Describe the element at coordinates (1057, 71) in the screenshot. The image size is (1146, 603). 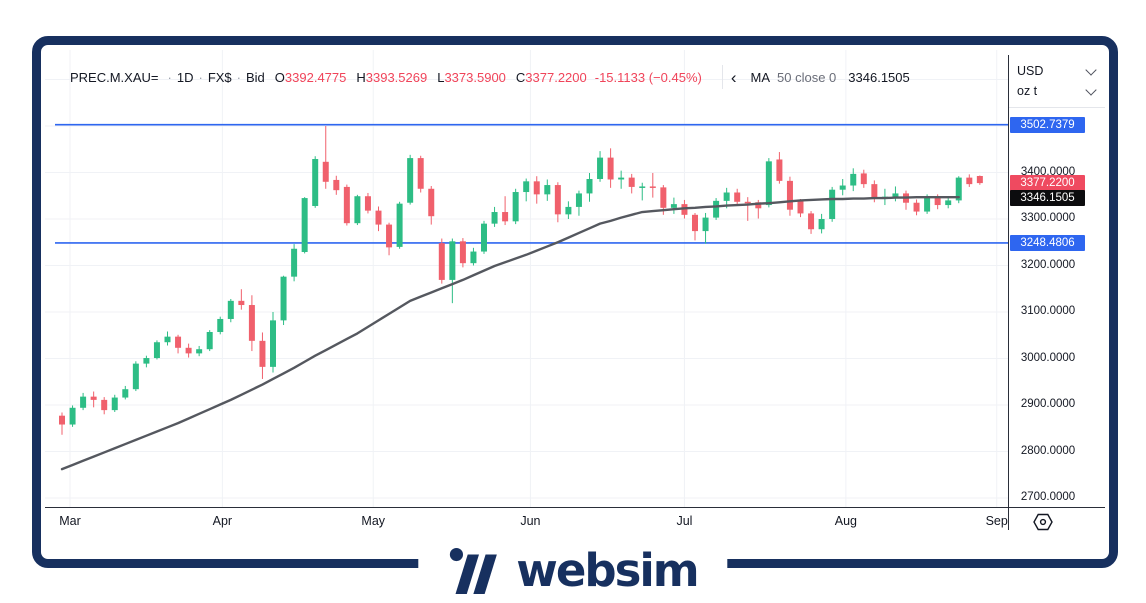
I see `currency-dropdown: USD` at that location.